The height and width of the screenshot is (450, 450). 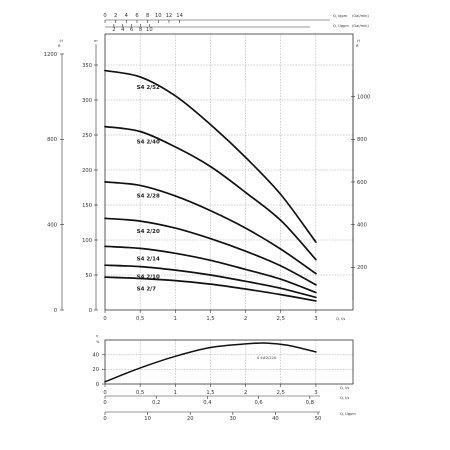 I want to click on igpm-tick-label: 4, so click(x=127, y=16).